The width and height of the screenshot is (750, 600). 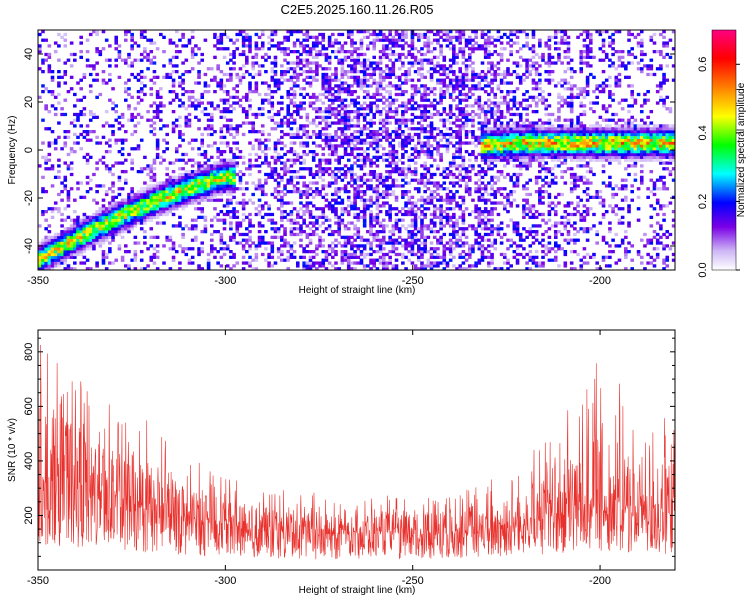 What do you see at coordinates (357, 9) in the screenshot?
I see `figure-title: C2E5.2025.160.11.26.R05` at bounding box center [357, 9].